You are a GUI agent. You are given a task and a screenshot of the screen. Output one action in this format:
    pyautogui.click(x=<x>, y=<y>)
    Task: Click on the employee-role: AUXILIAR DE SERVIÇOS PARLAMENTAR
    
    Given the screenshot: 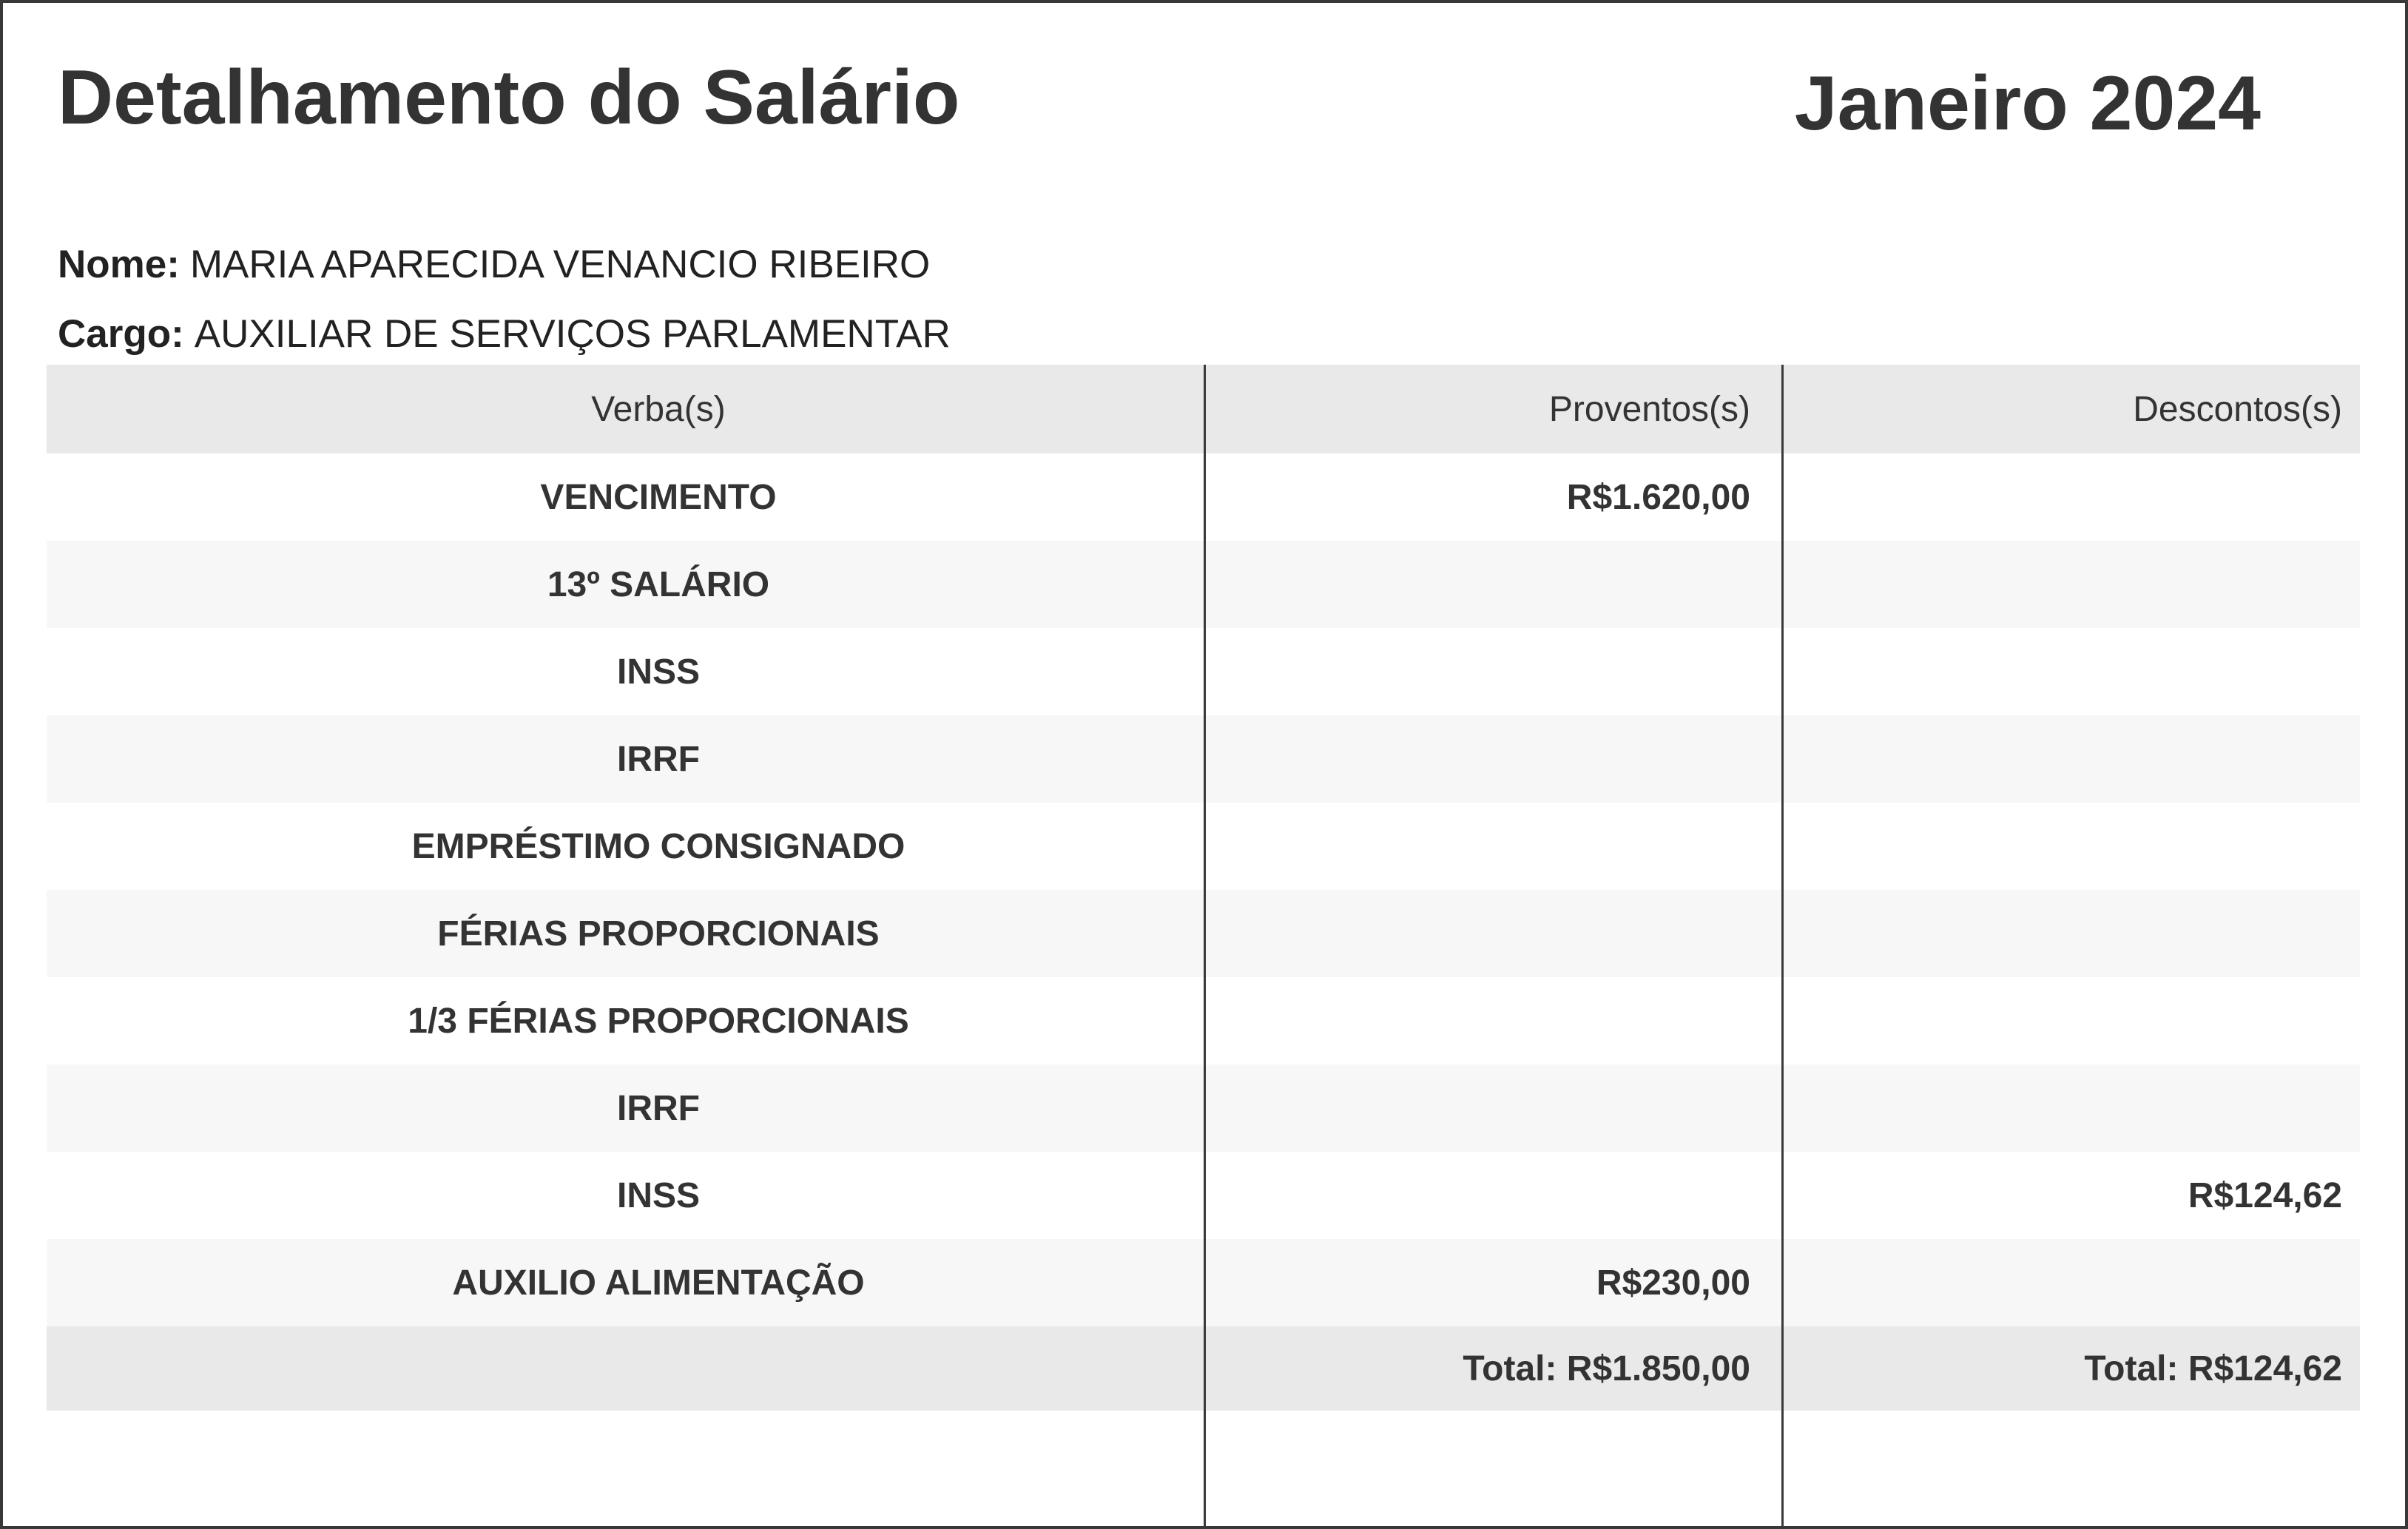 What is the action you would take?
    pyautogui.click(x=572, y=334)
    